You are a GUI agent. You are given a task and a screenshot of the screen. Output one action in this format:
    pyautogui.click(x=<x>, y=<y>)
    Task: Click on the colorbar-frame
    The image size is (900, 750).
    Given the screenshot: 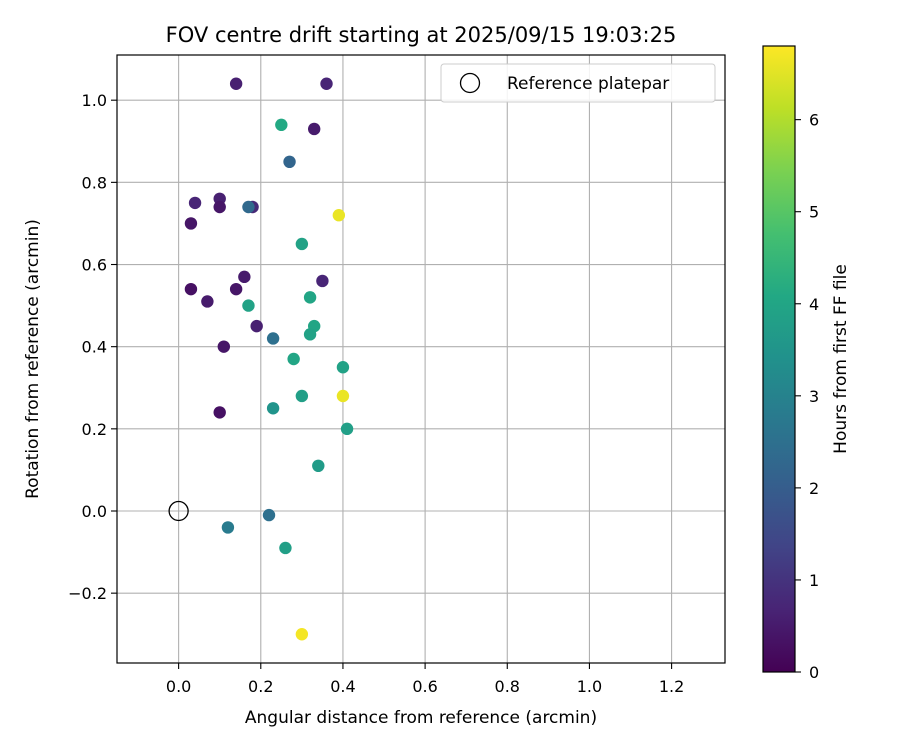 What is the action you would take?
    pyautogui.click(x=779, y=359)
    